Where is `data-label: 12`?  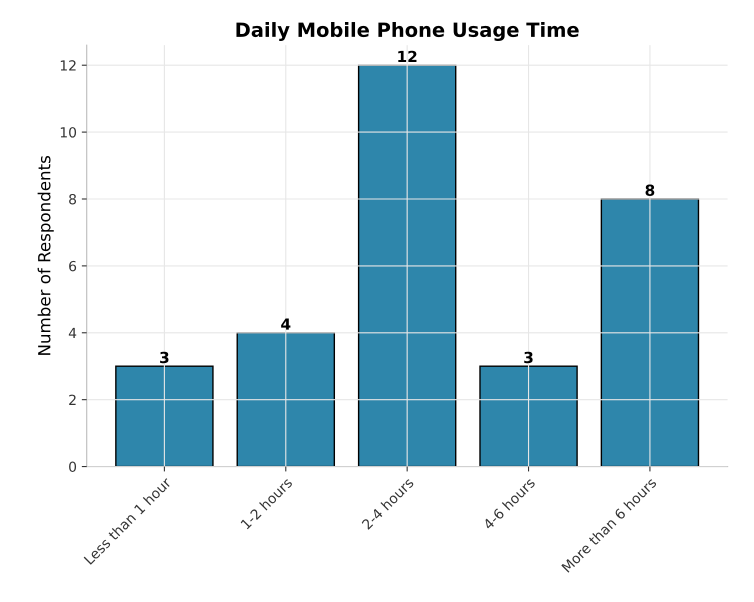 data-label: 12 is located at coordinates (407, 56).